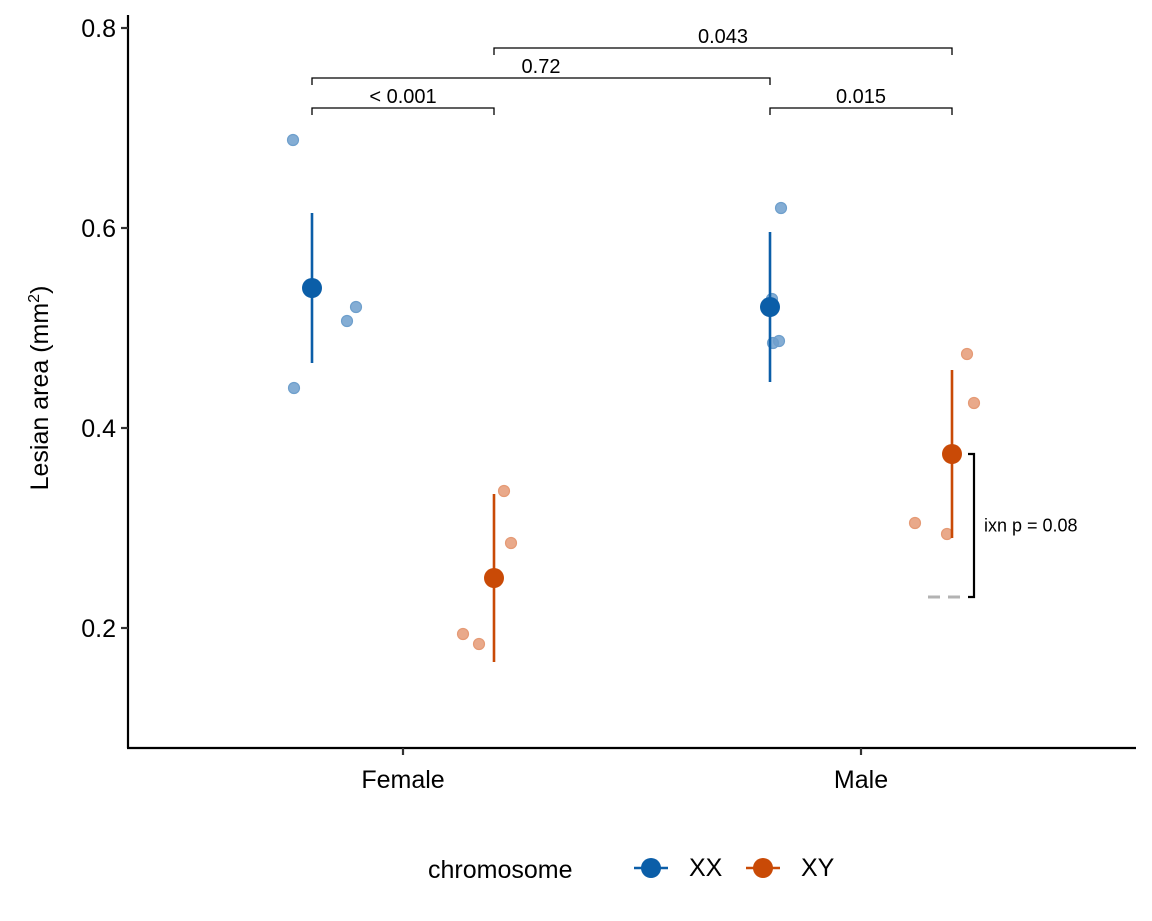 Image resolution: width=1152 pixels, height=921 pixels. Describe the element at coordinates (1031, 526) in the screenshot. I see `interaction-label: ixn p = 0.08` at that location.